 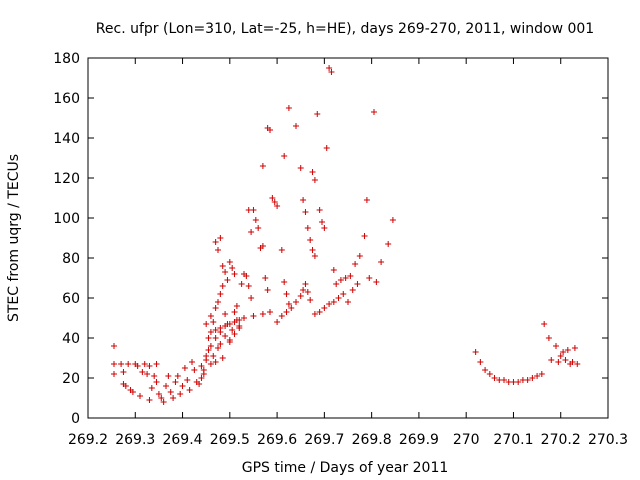 I want to click on y-tick-label: 60, so click(x=71, y=299).